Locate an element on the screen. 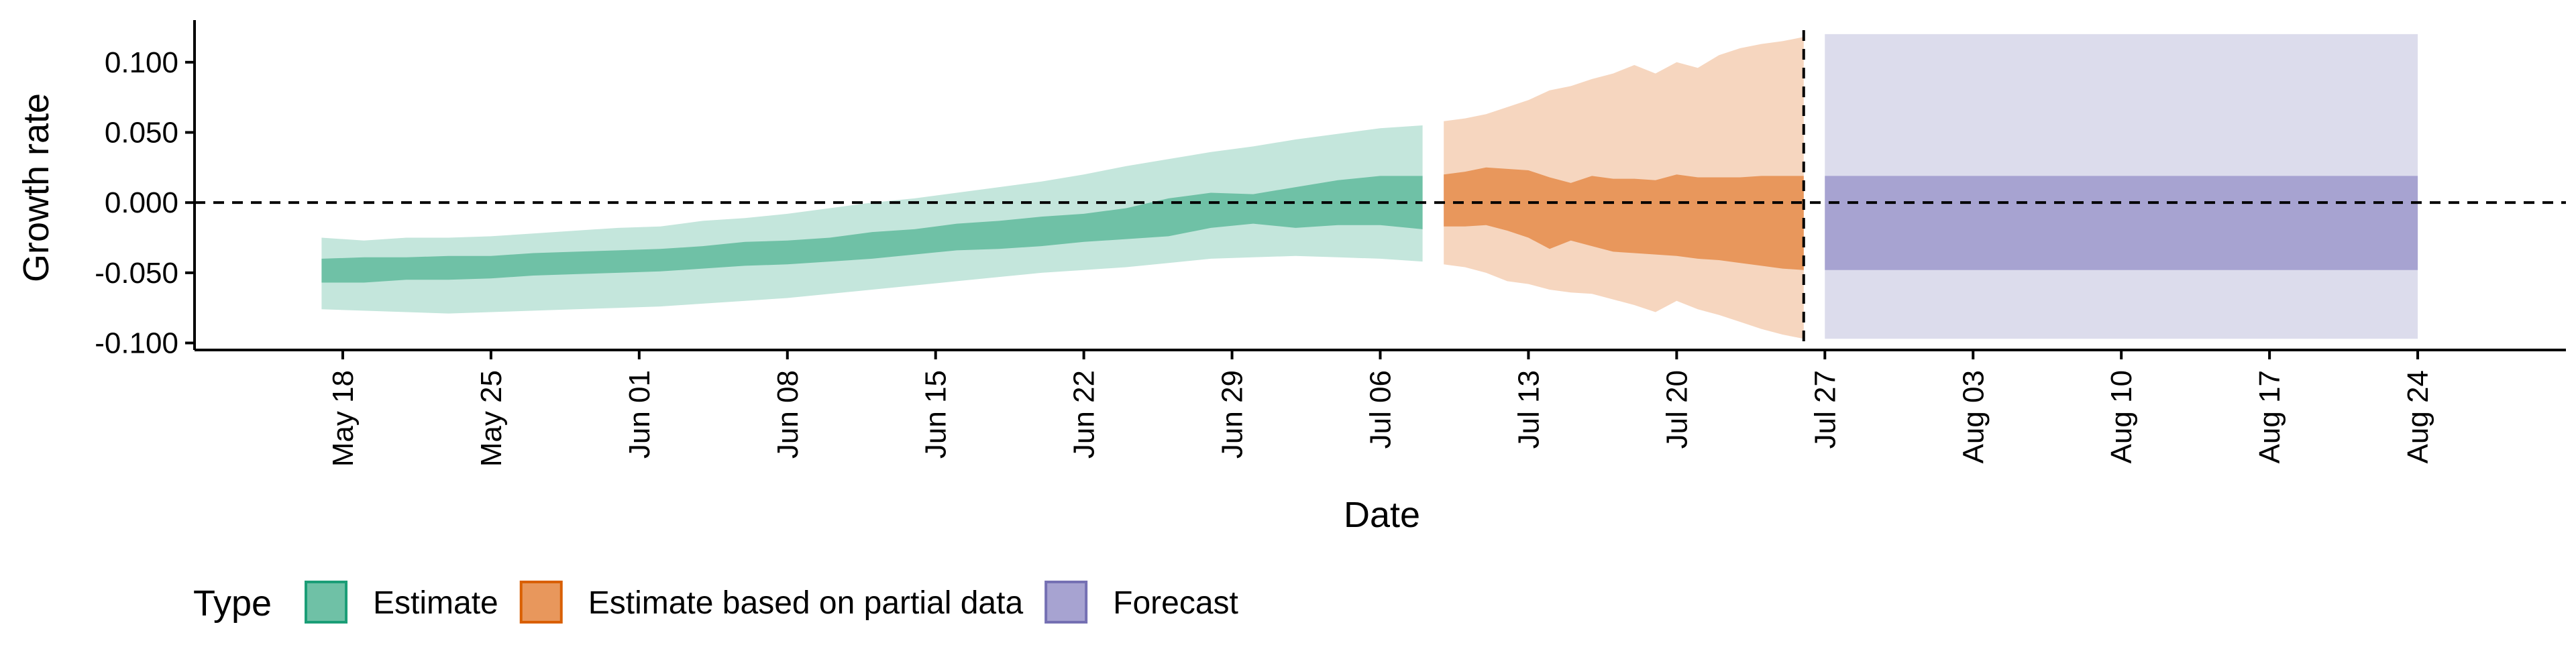 The image size is (2576, 647). x-axis-title: Date is located at coordinates (1382, 515).